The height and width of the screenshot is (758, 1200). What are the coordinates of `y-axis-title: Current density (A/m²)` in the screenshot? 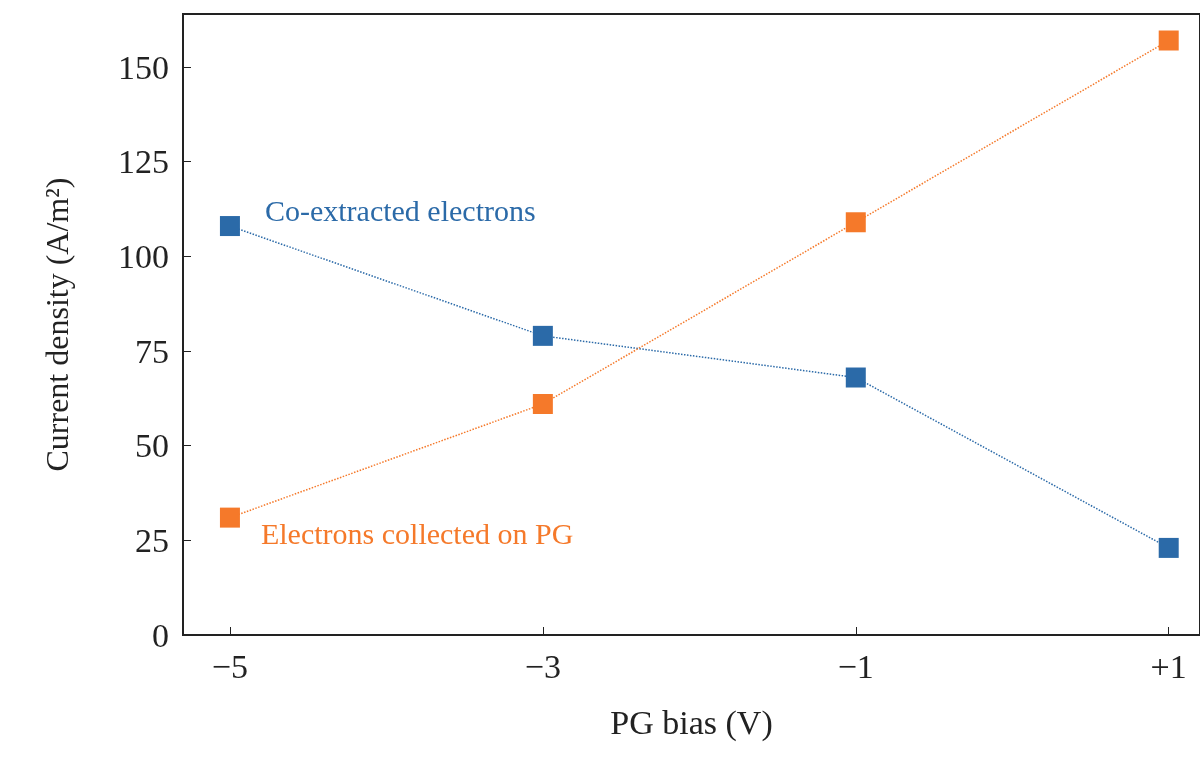 It's located at (57, 324).